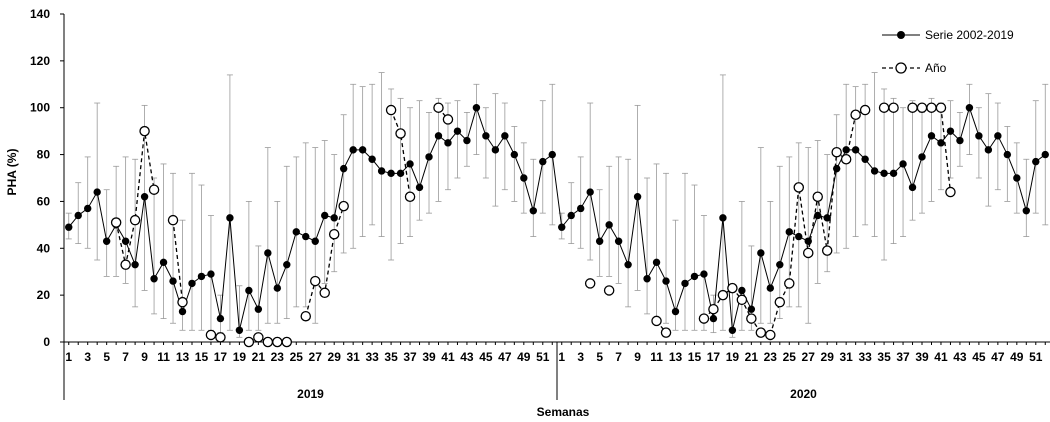  I want to click on legend: Serie 2002-2019 Año, so click(948, 51).